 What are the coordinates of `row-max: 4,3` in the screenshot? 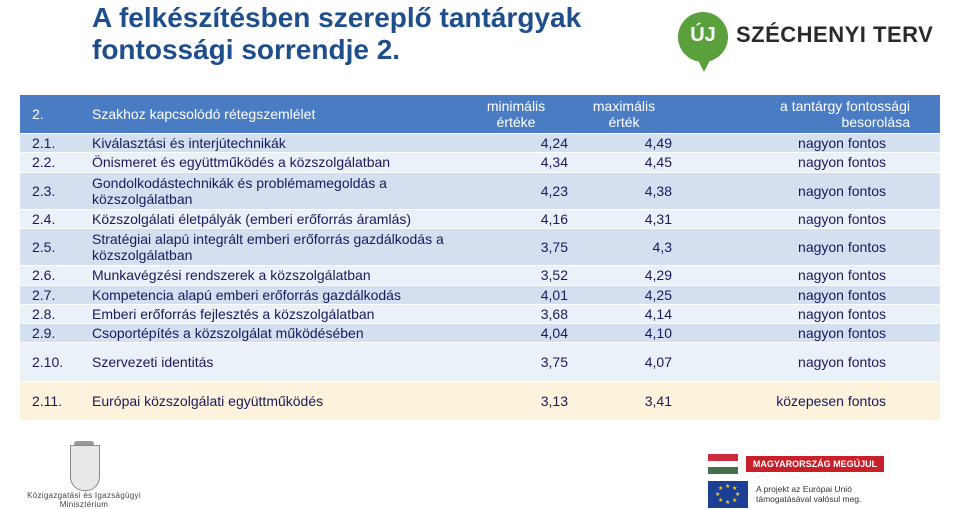 It's located at (628, 246).